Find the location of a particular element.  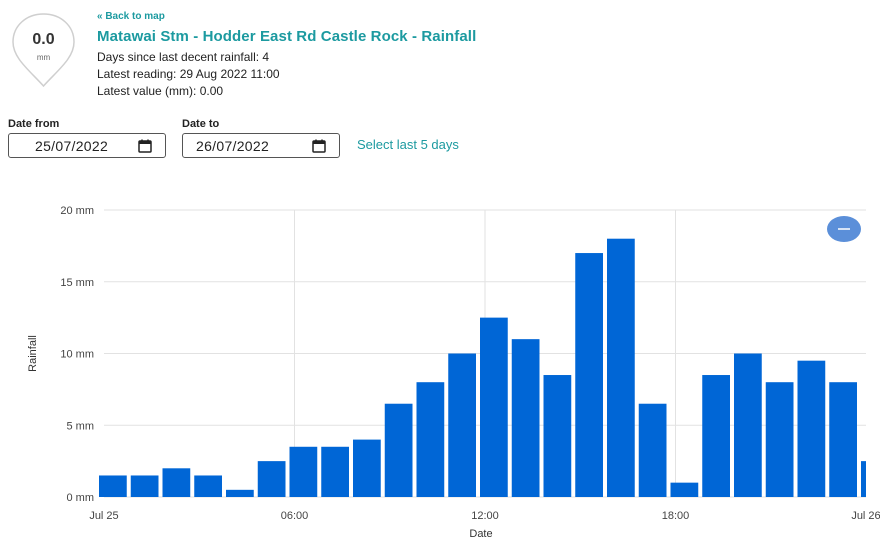

date-to-value: 26/07/2022 is located at coordinates (233, 146).